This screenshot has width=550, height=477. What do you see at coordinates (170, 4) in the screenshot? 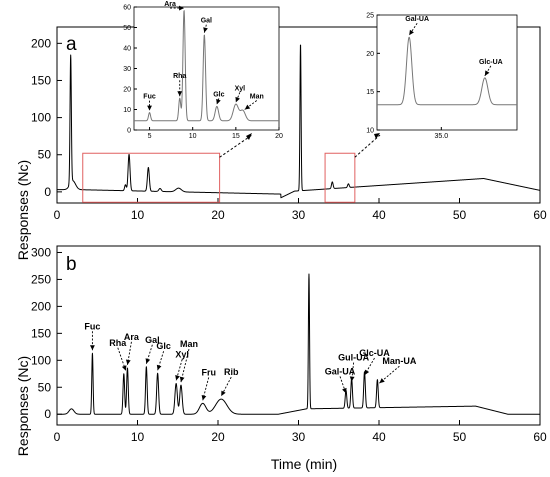
I see `inset-peak-label: Ara` at bounding box center [170, 4].